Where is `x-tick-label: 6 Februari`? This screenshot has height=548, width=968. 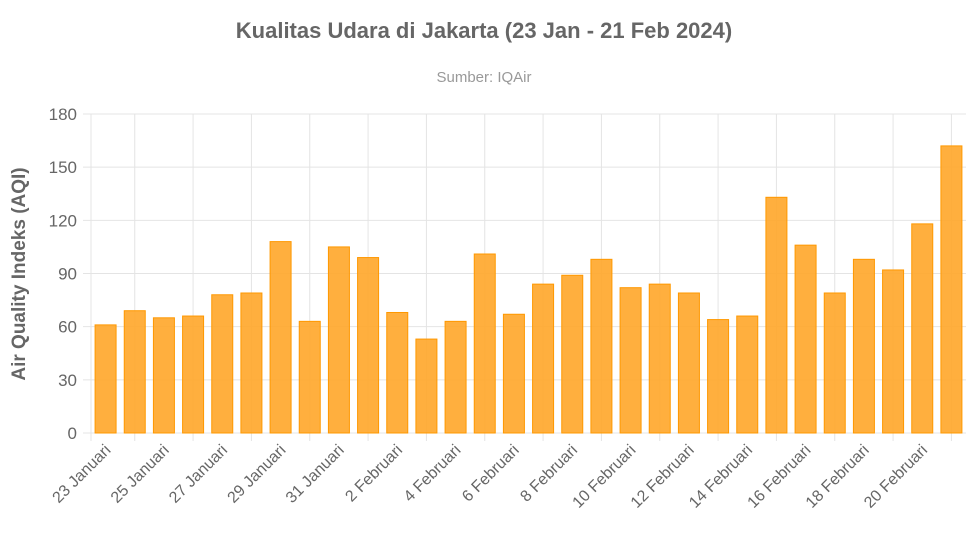
x-tick-label: 6 Februari is located at coordinates (491, 474).